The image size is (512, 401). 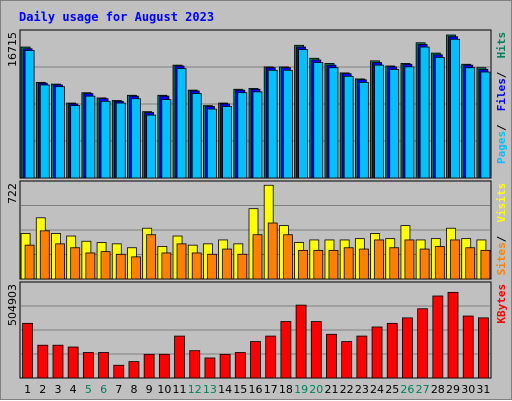 I want to click on x-tick-label-7: 7, so click(x=118, y=389).